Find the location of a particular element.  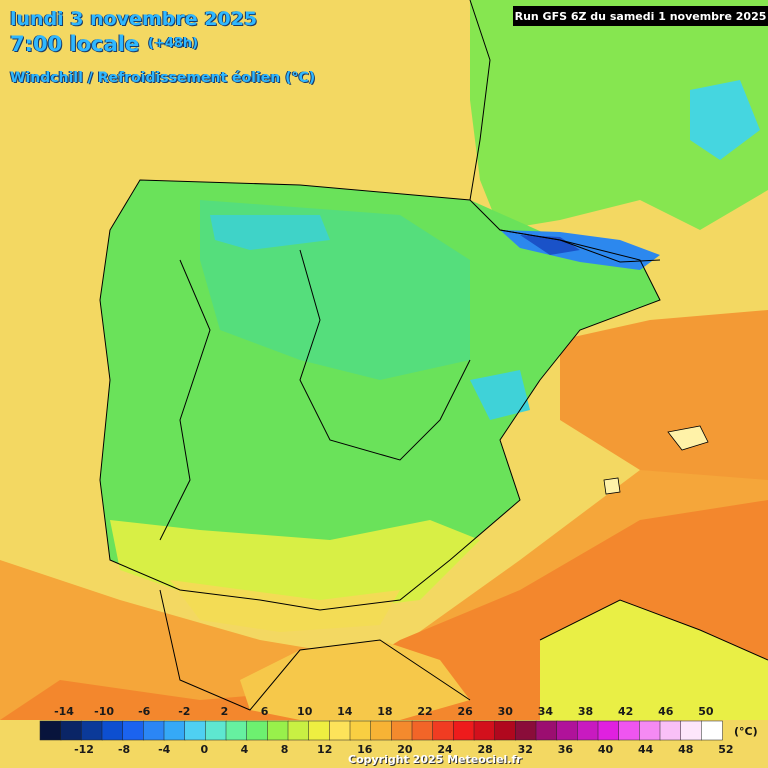

legend-tick-bottom: 24 is located at coordinates (445, 749).